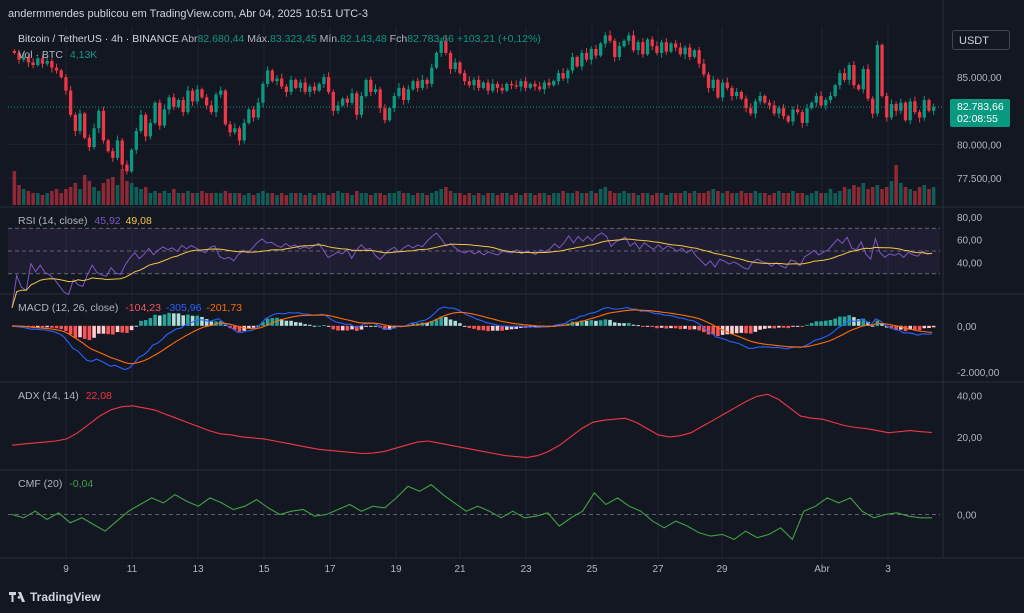  I want to click on high-value: 83.323,45, so click(293, 39).